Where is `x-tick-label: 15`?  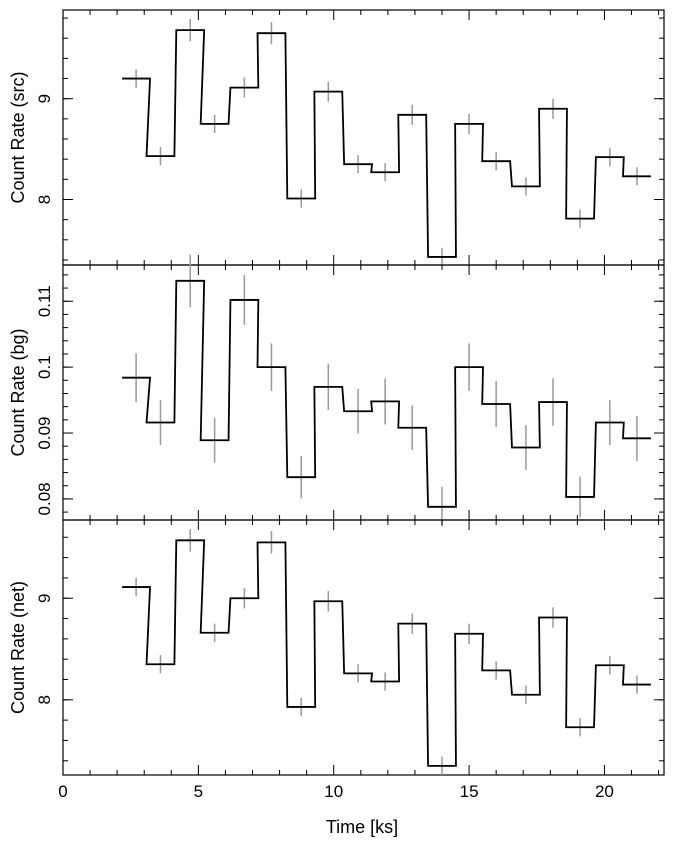 x-tick-label: 15 is located at coordinates (469, 791).